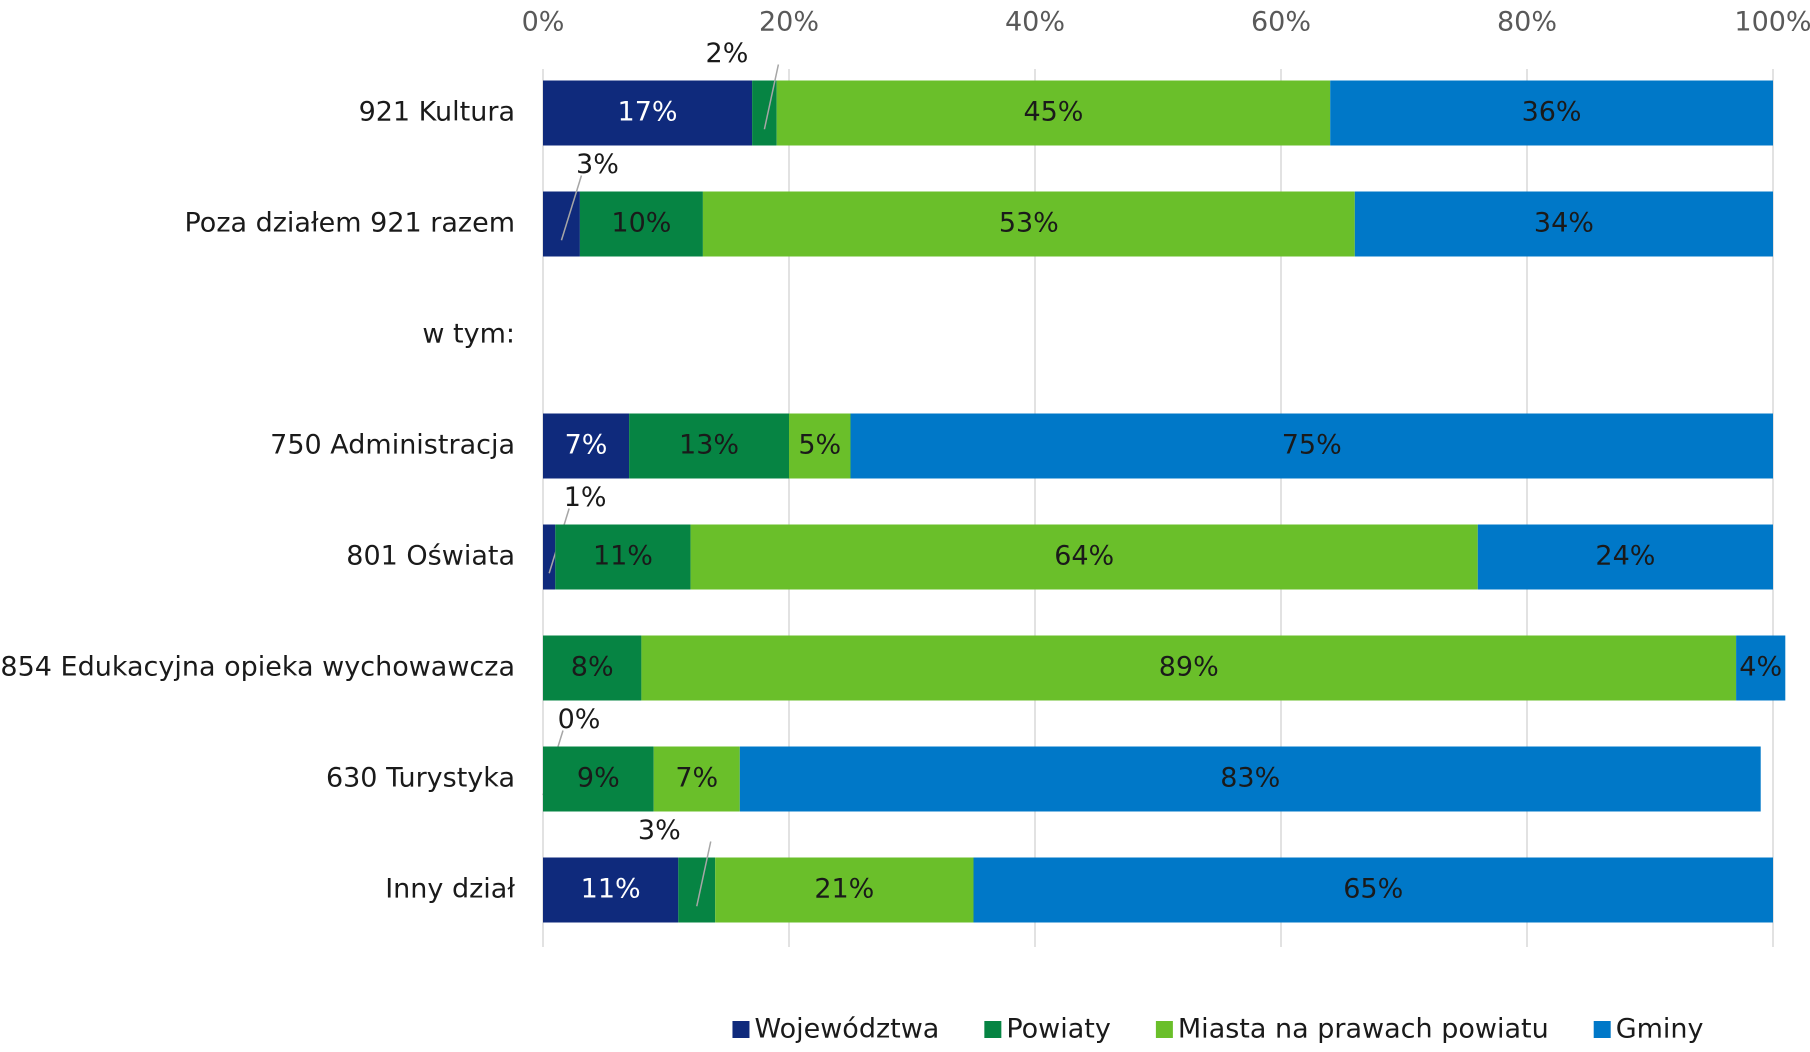 This screenshot has width=1810, height=1052. I want to click on data-label: 21%, so click(844, 889).